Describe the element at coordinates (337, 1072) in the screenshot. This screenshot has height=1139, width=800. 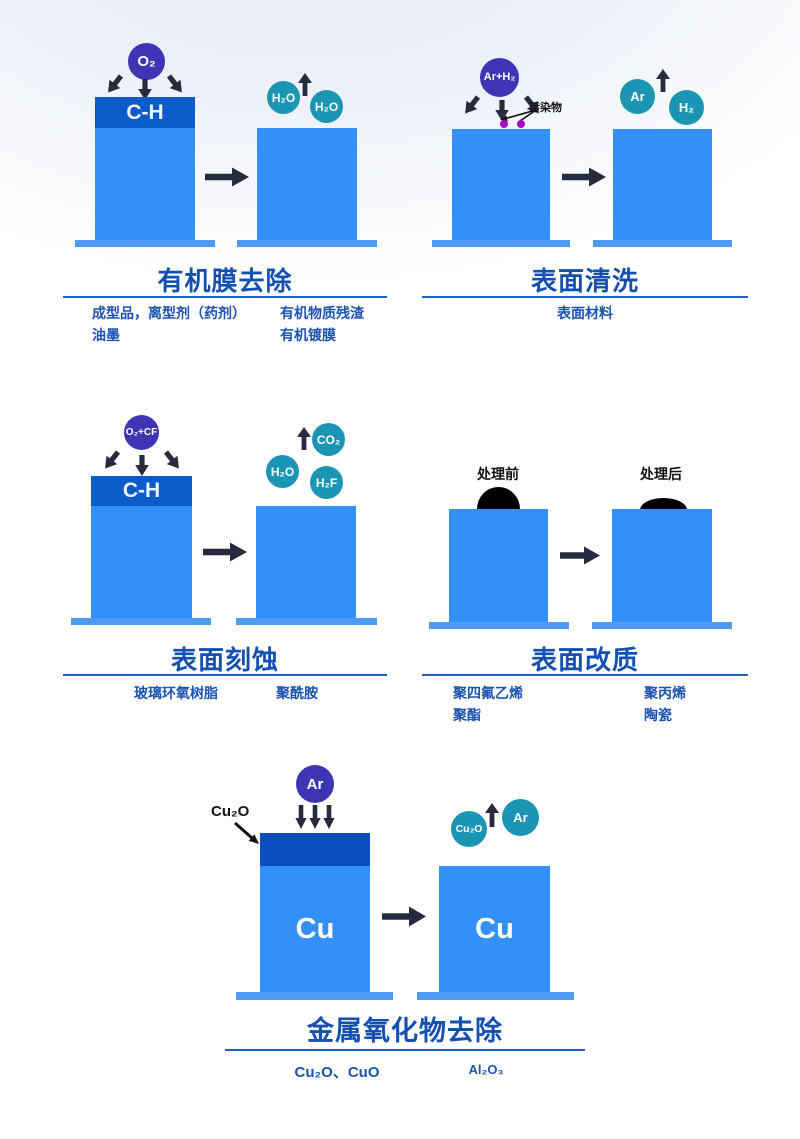
I see `application-label: Cu₂O、CuO` at that location.